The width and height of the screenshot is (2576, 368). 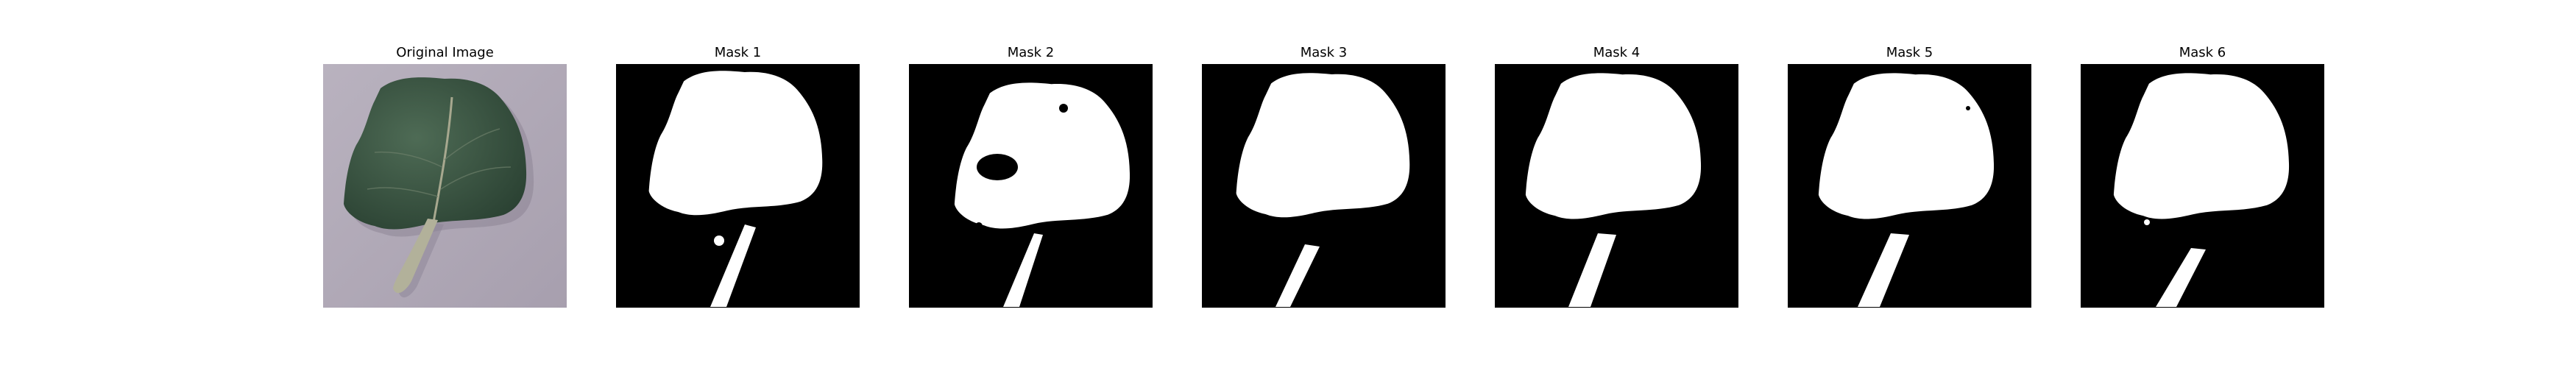 I want to click on original-image-panel: Original Image, so click(x=445, y=176).